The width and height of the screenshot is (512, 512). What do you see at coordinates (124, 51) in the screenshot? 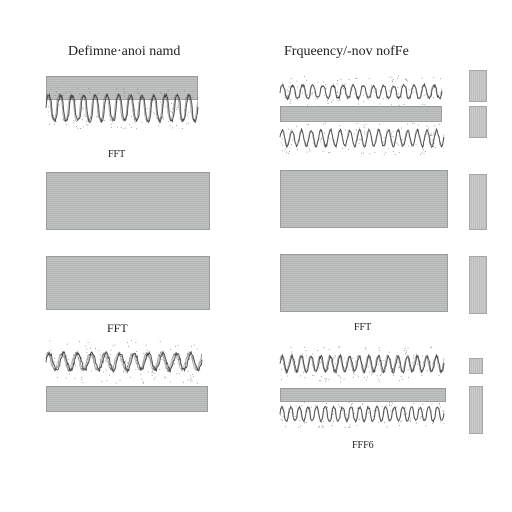
I see `left-column-title: Defimne·anoi namd` at bounding box center [124, 51].